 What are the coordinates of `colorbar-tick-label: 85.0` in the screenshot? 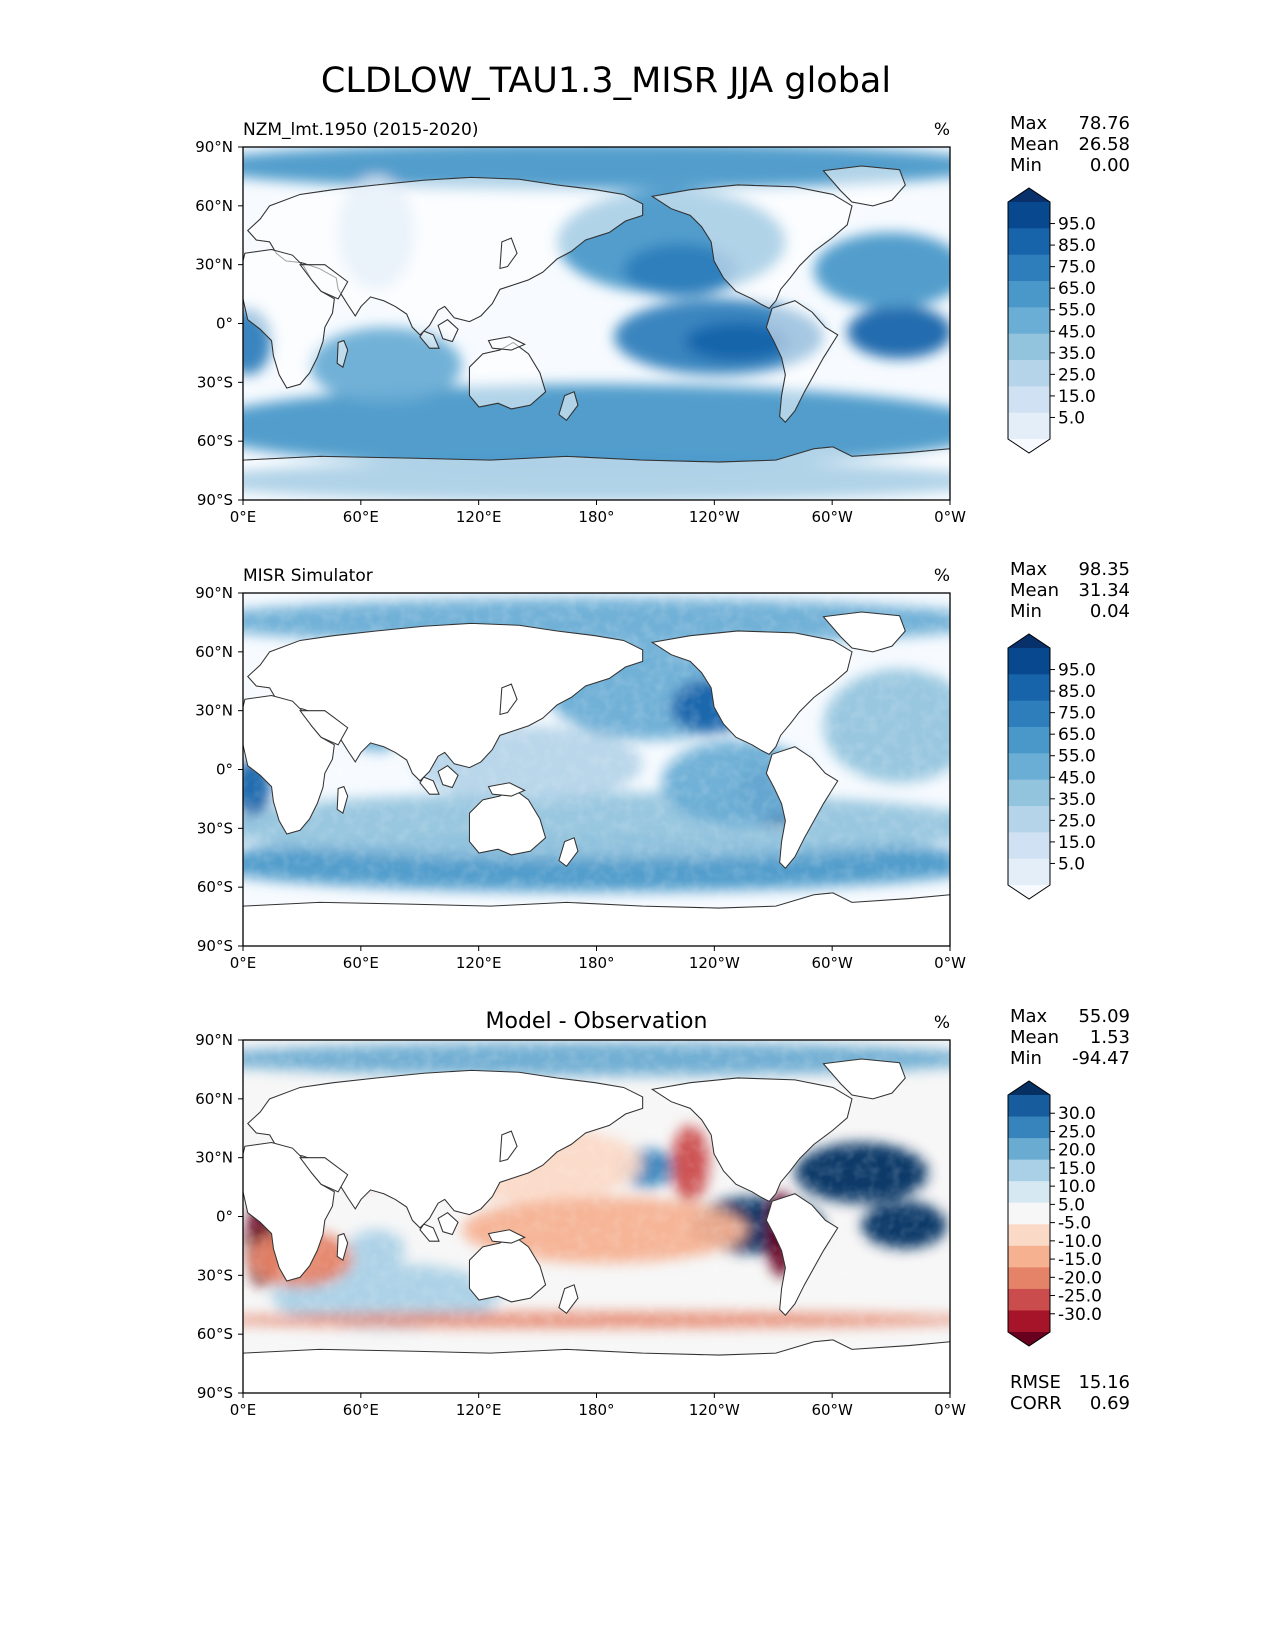 It's located at (1077, 692).